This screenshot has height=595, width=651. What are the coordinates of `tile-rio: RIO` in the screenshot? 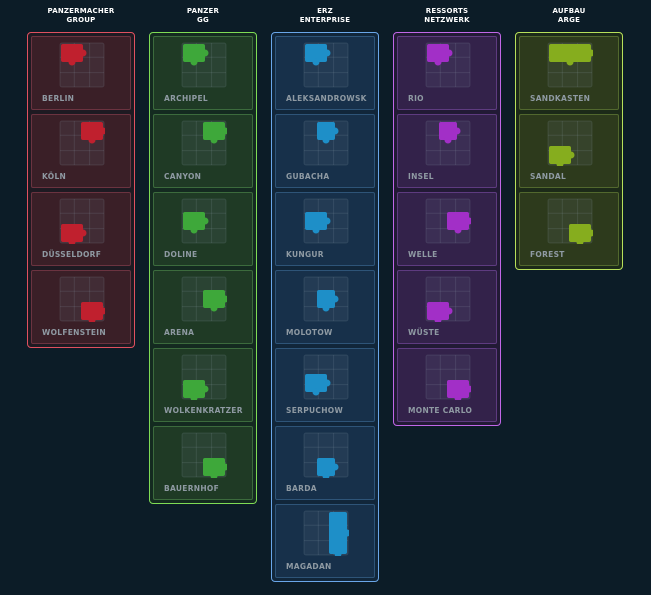 It's located at (447, 73).